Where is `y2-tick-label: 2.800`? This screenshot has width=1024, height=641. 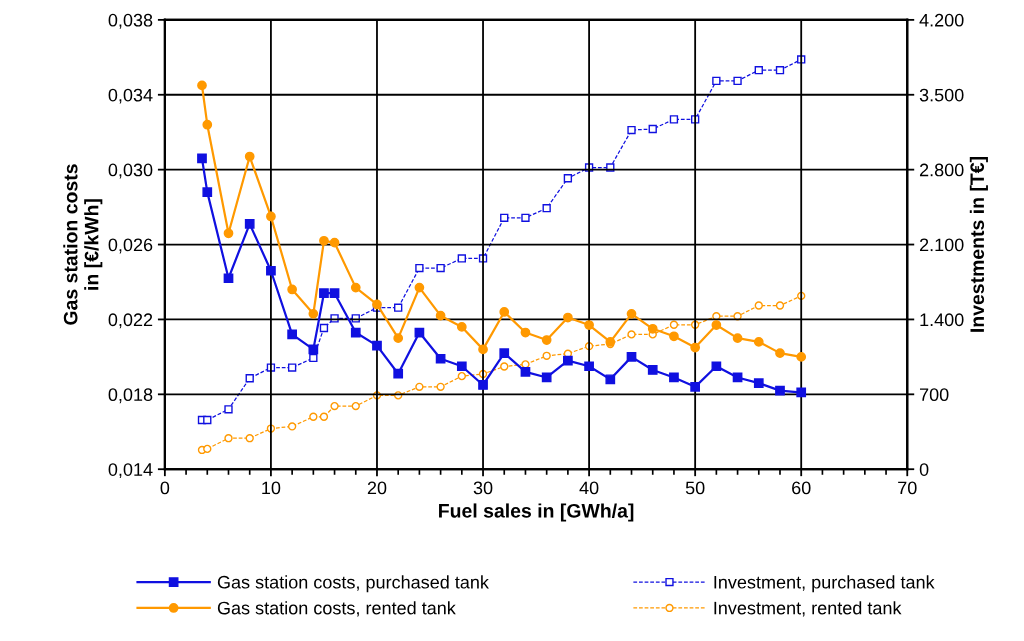 y2-tick-label: 2.800 is located at coordinates (941, 170).